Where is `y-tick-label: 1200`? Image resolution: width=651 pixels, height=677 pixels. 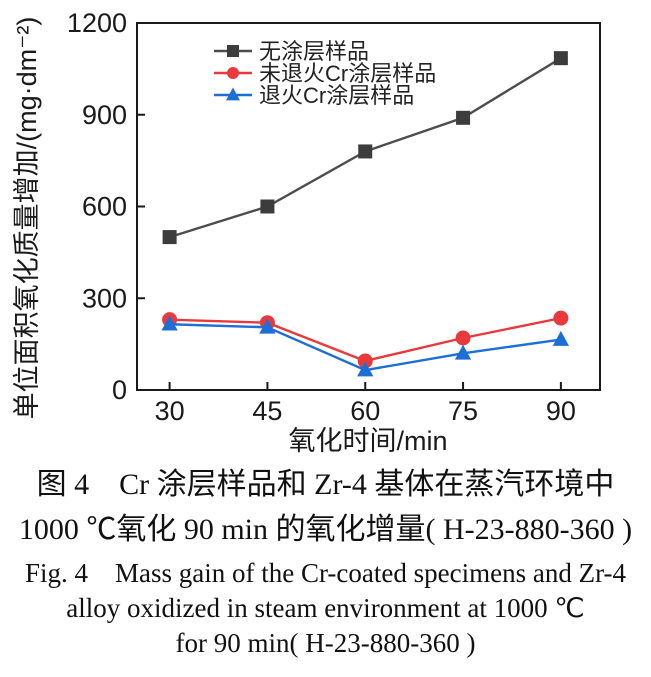 y-tick-label: 1200 is located at coordinates (97, 23).